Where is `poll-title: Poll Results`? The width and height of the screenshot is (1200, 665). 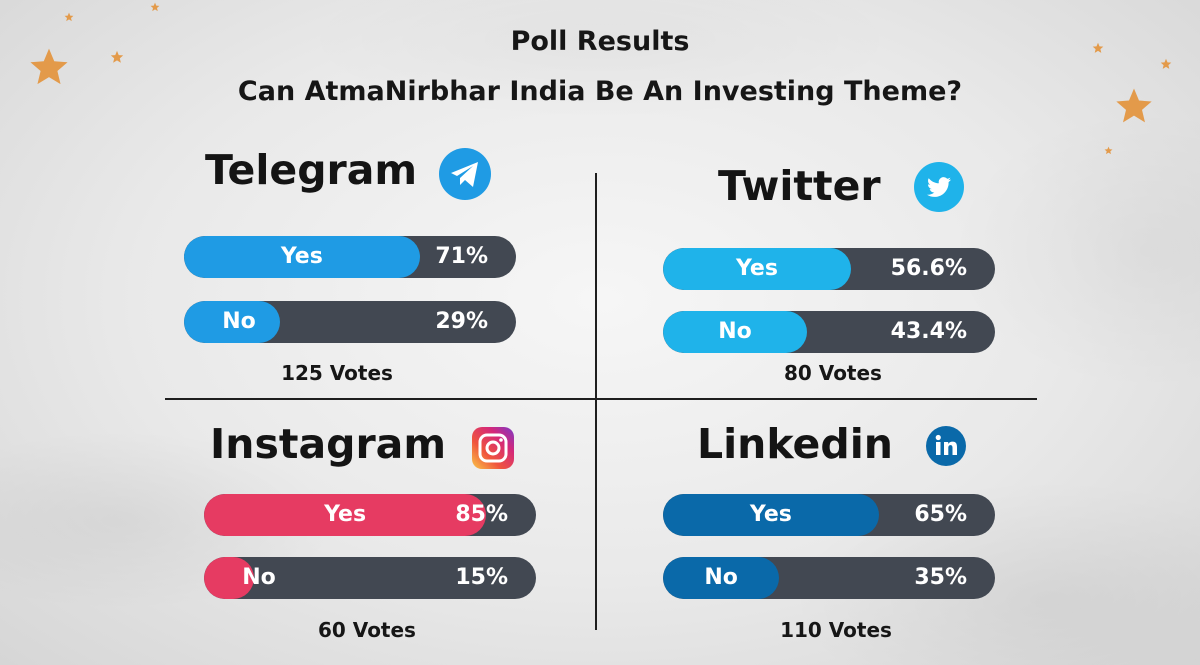
poll-title: Poll Results is located at coordinates (600, 41).